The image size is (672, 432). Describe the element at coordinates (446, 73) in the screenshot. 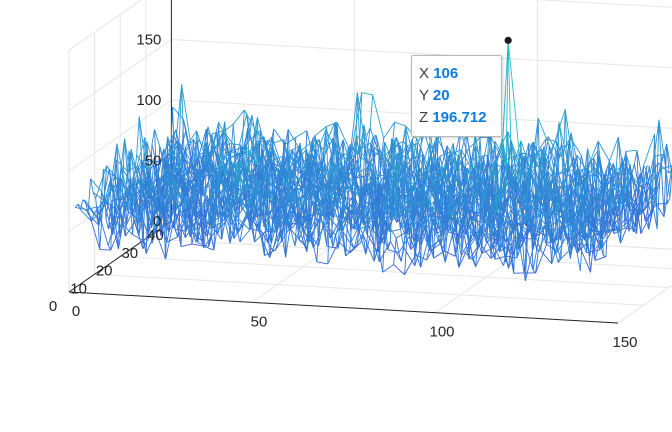

I see `datatip-x-value: 106` at that location.